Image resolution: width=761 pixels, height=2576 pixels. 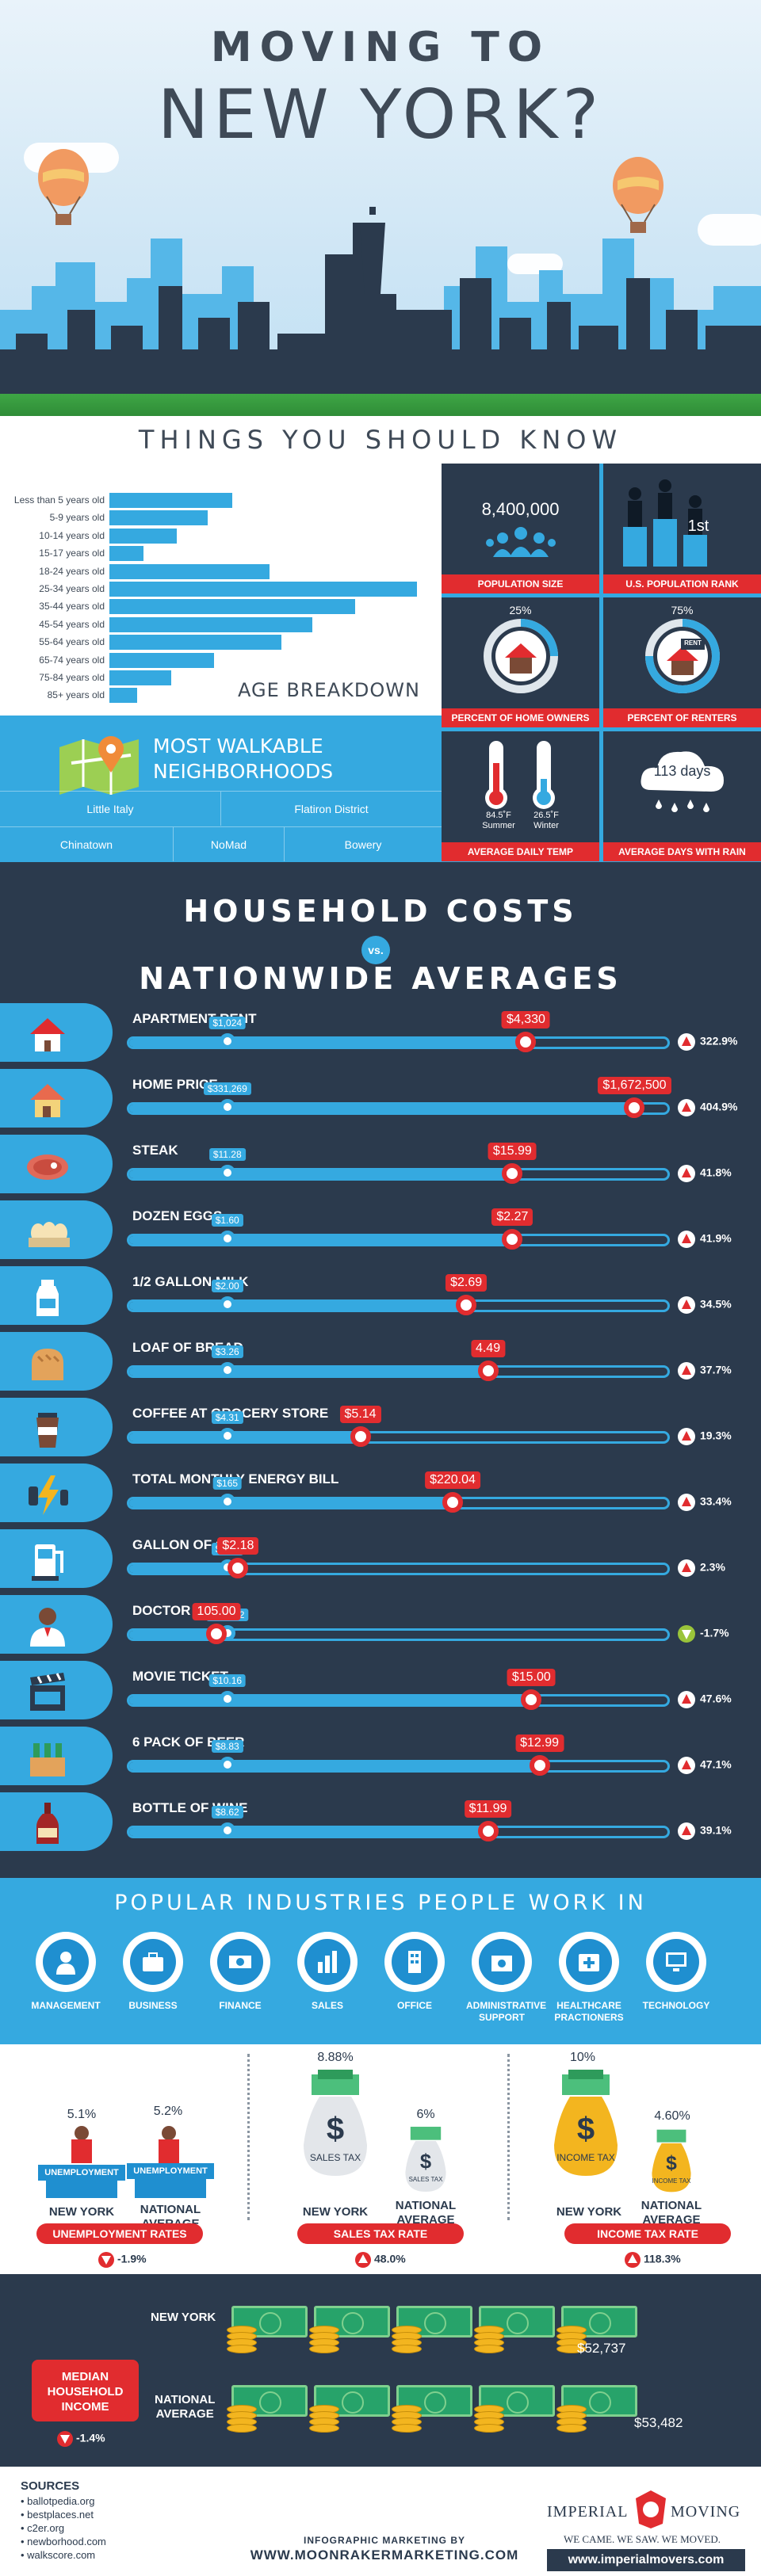 I want to click on unemployment-podium, so click(x=81, y=2189).